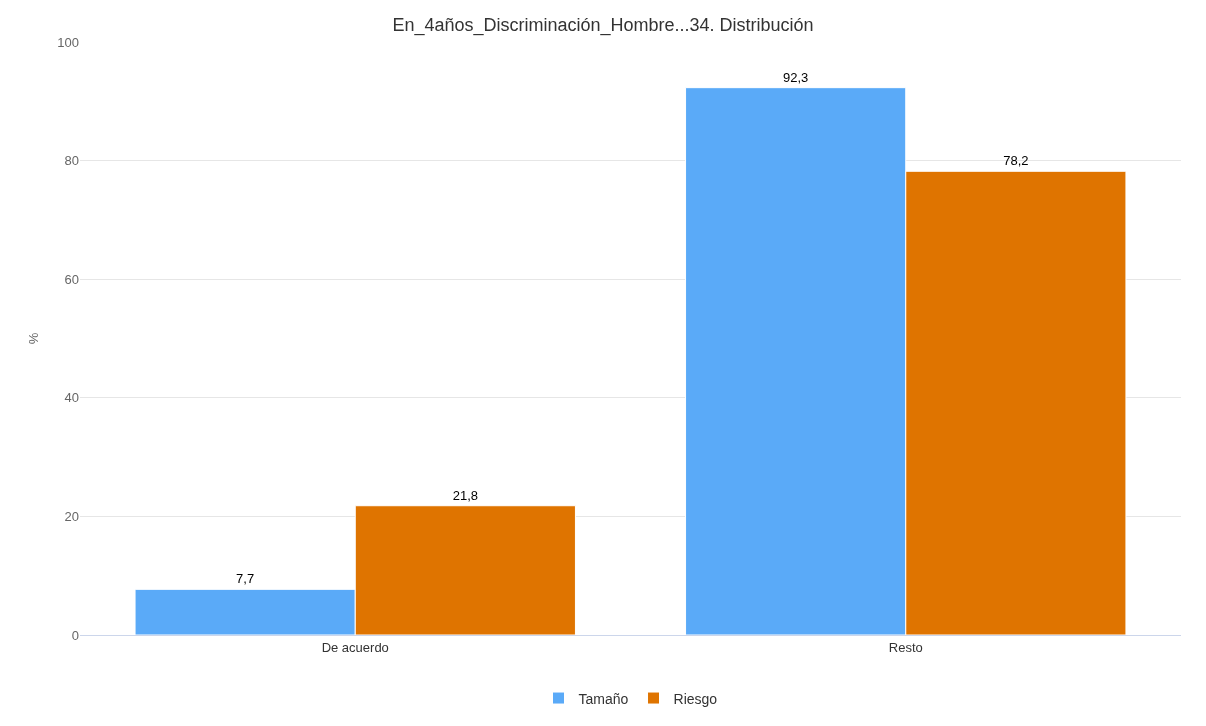  What do you see at coordinates (71, 279) in the screenshot?
I see `y-tick-label: 60` at bounding box center [71, 279].